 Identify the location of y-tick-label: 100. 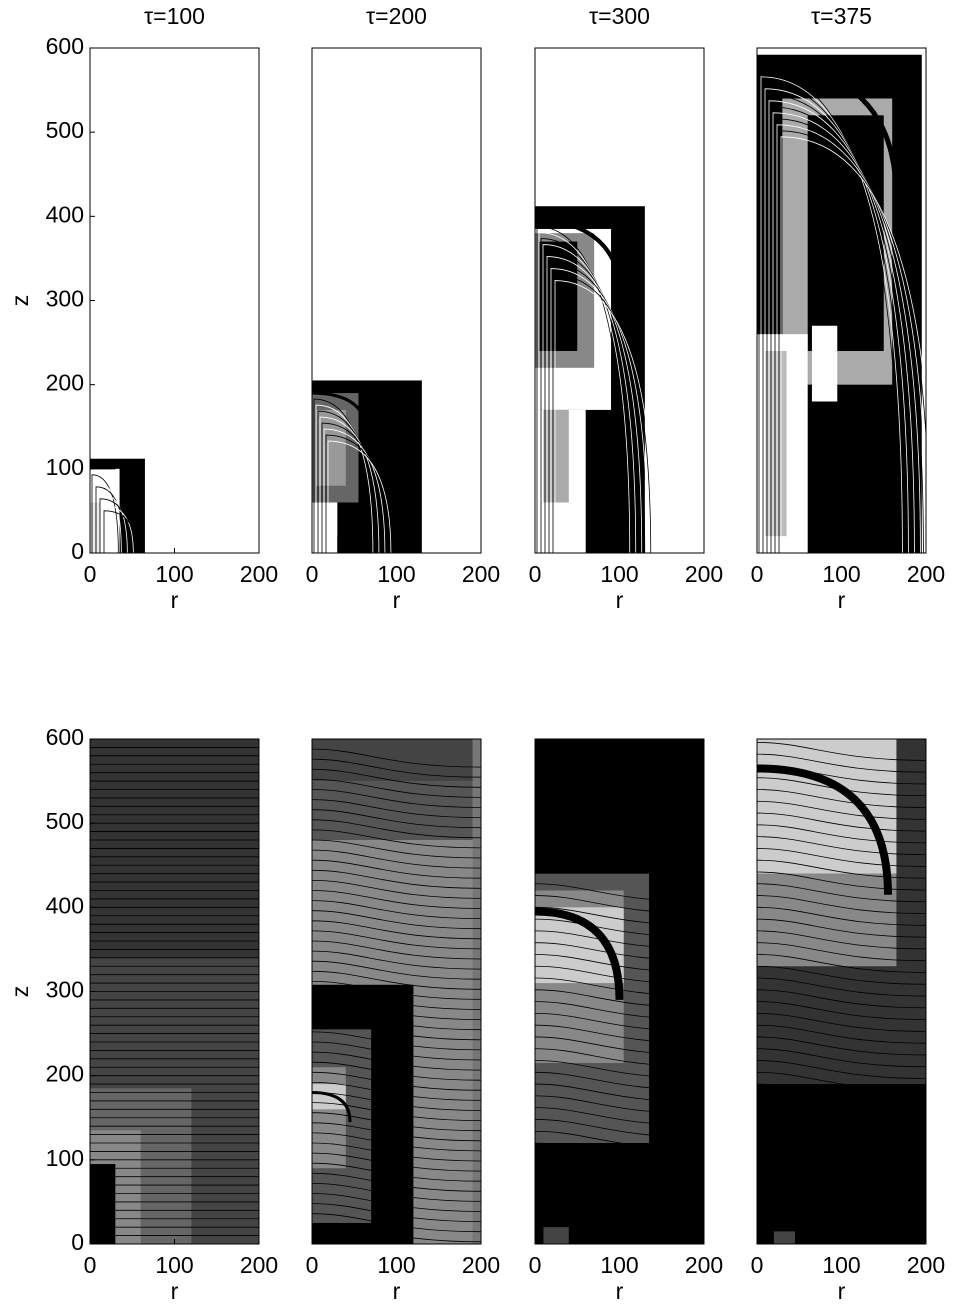
(65, 1158).